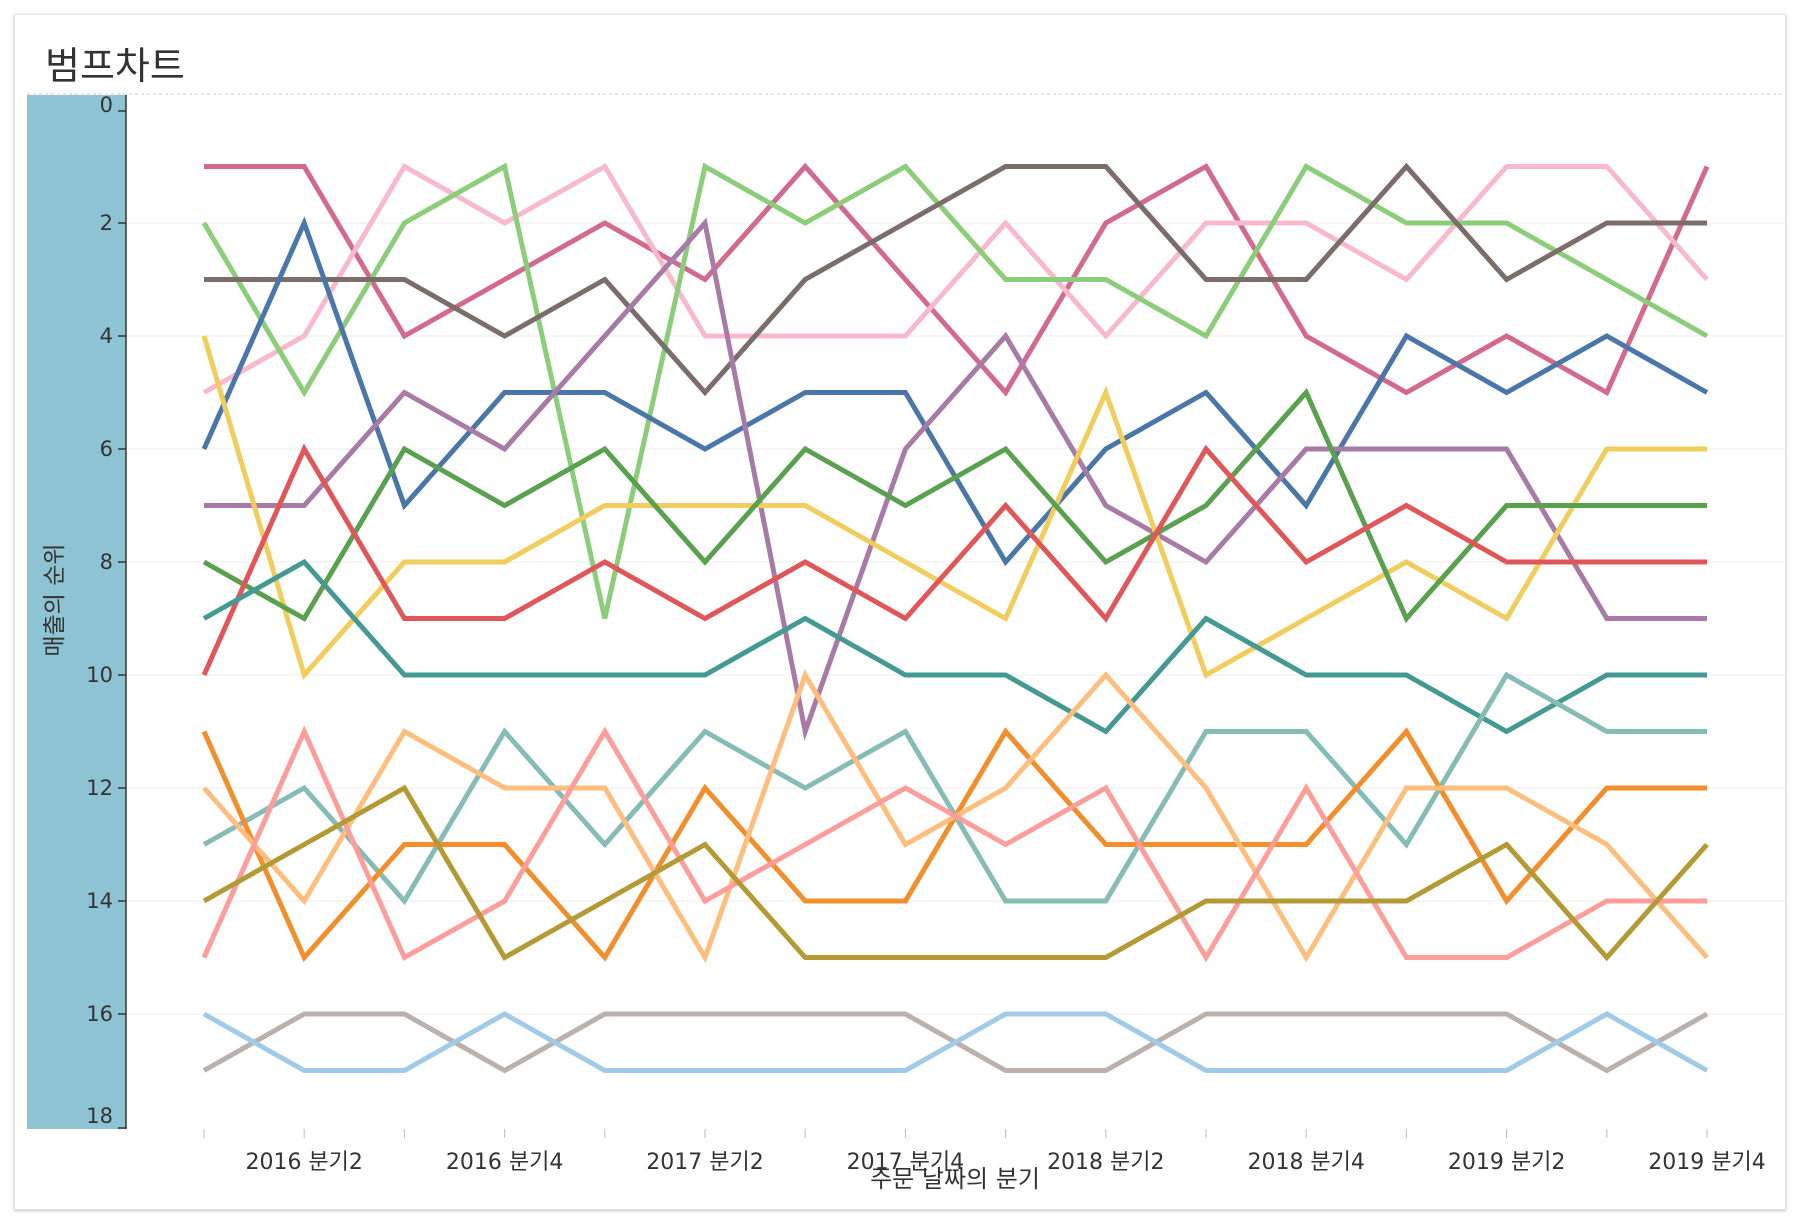 The height and width of the screenshot is (1223, 1798). I want to click on y-tick-label: 14, so click(99, 901).